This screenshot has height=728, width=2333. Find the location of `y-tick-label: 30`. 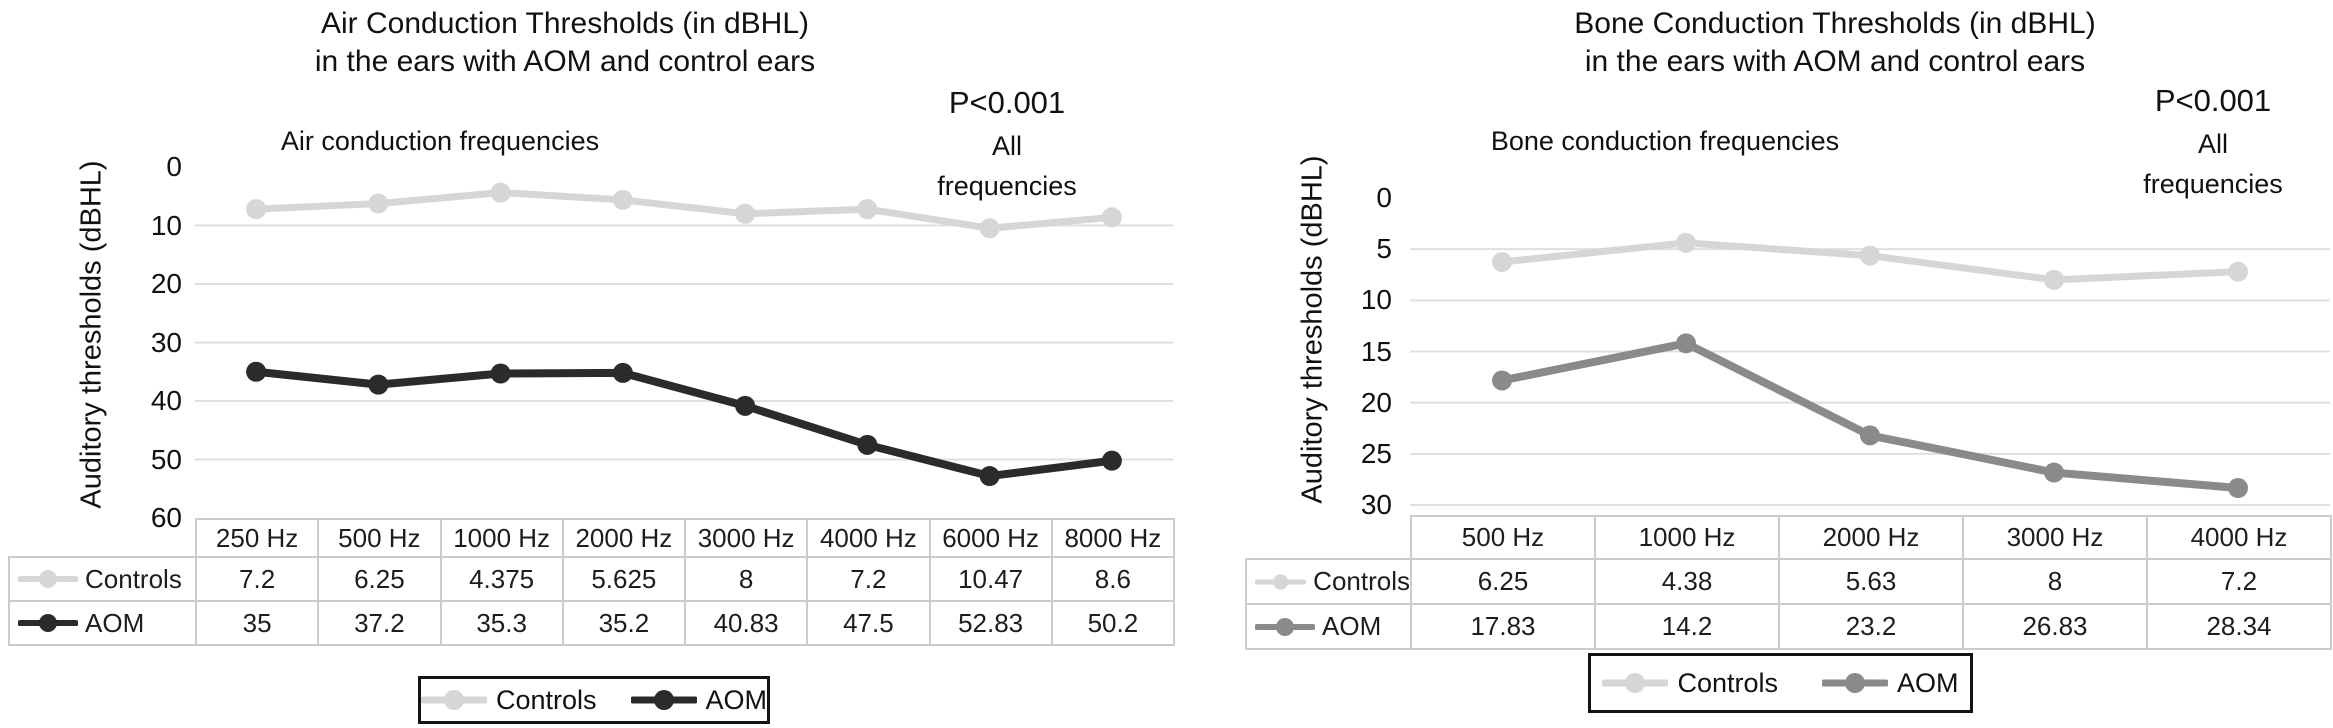

y-tick-label: 30 is located at coordinates (166, 342).